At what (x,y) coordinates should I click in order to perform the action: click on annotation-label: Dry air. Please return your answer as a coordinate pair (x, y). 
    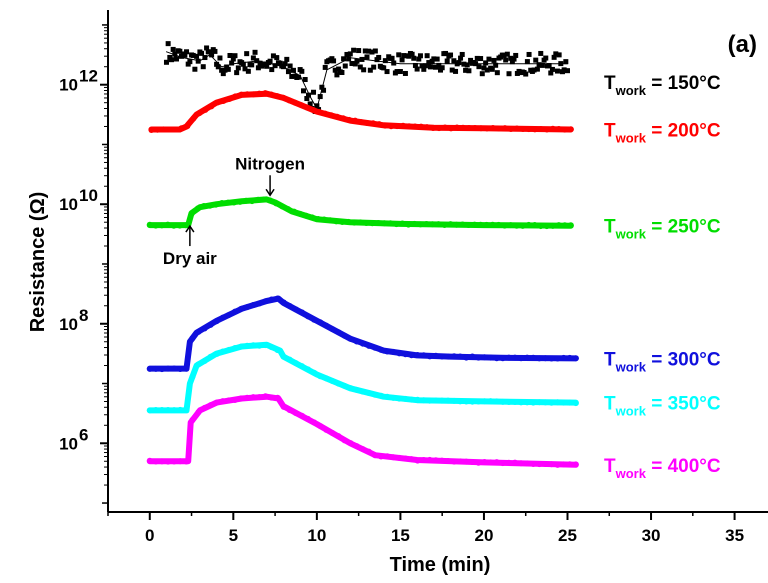
    Looking at the image, I should click on (190, 258).